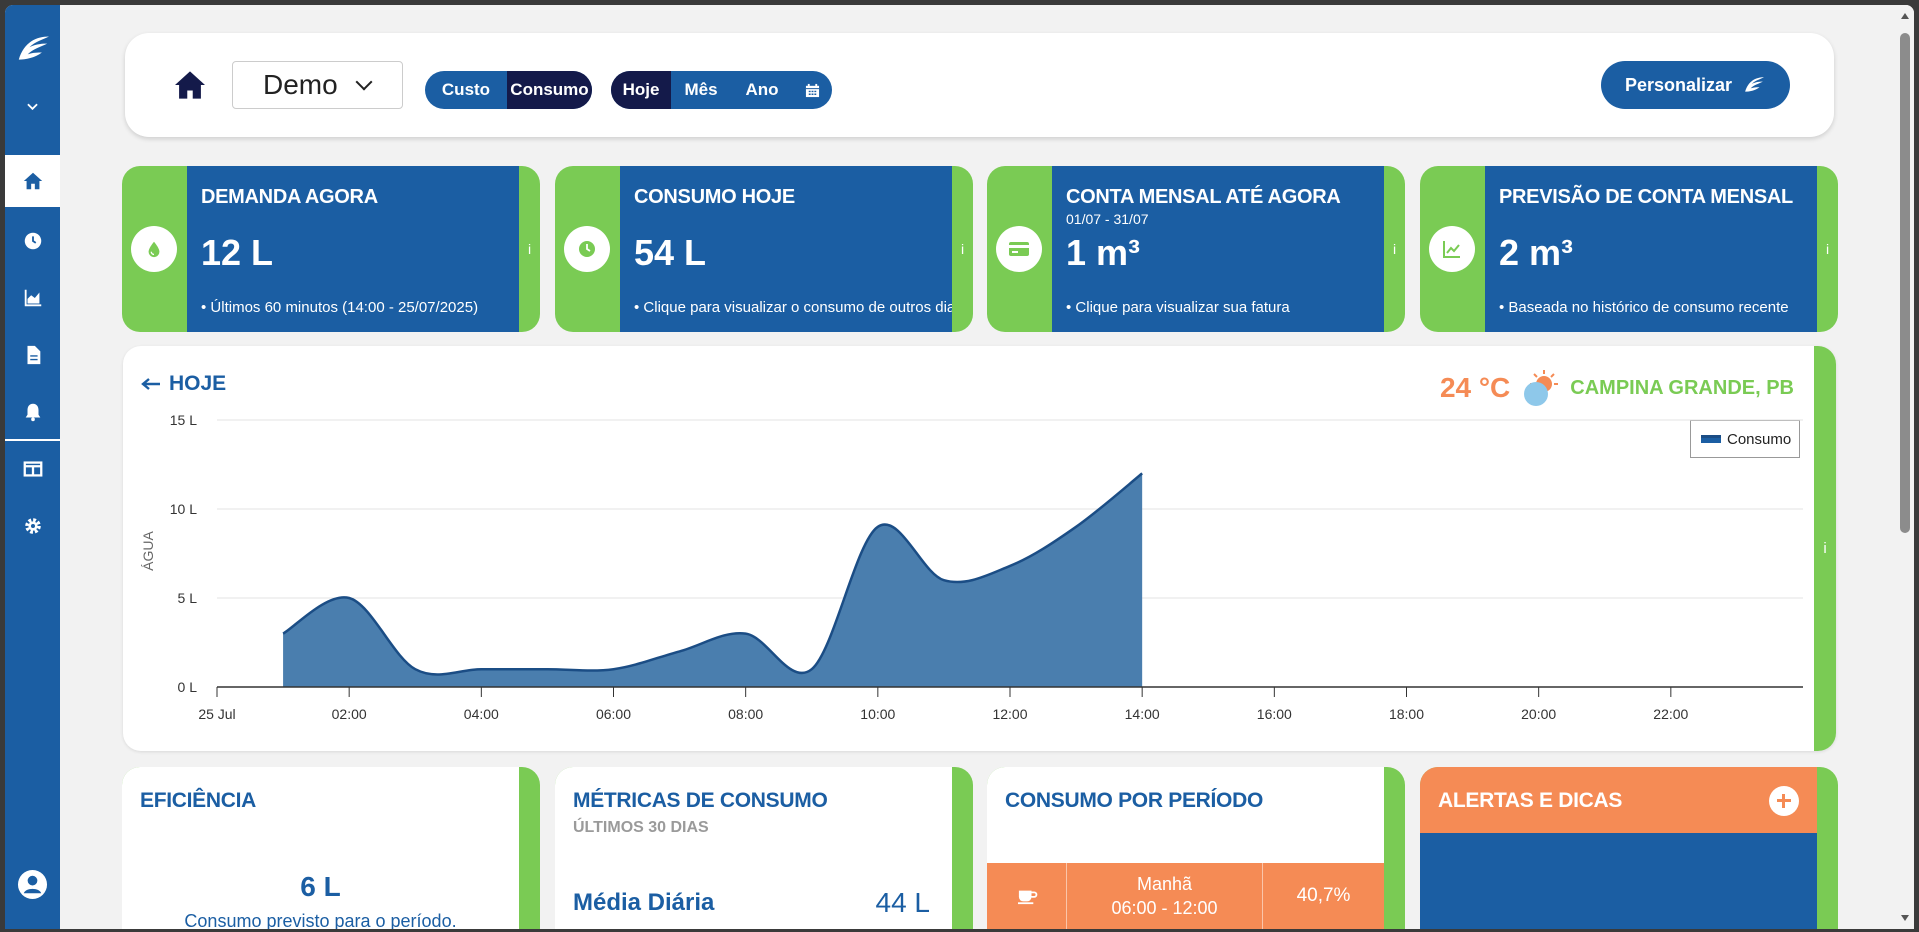  What do you see at coordinates (466, 89) in the screenshot?
I see `mode-option-custo: Custo` at bounding box center [466, 89].